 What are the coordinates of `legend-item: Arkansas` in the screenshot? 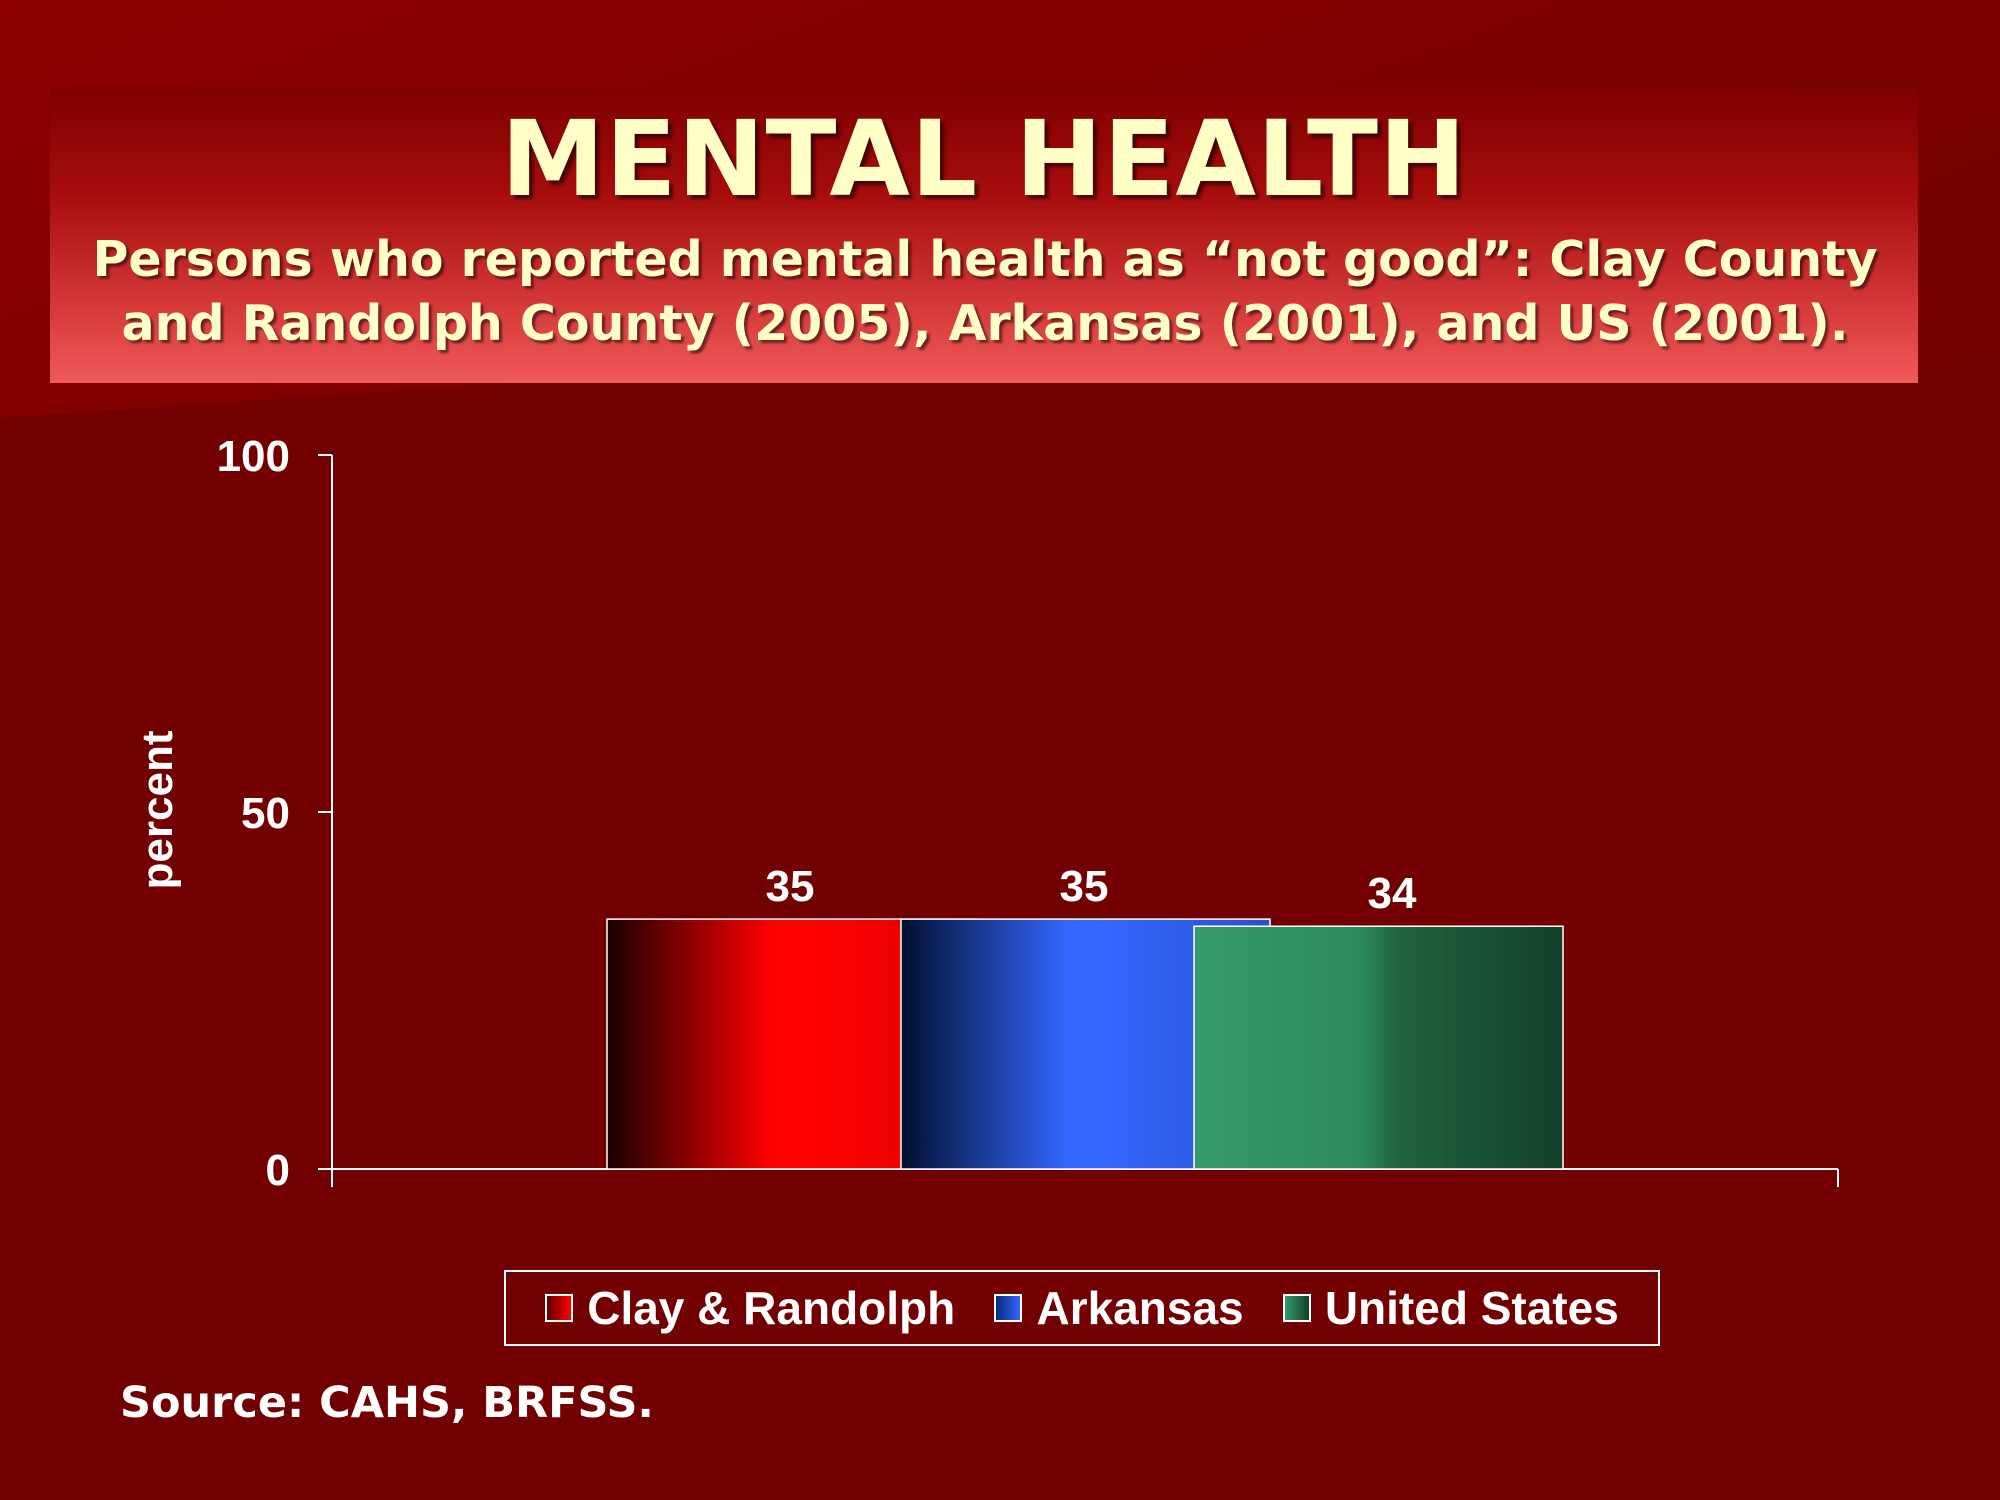 It's located at (1119, 1308).